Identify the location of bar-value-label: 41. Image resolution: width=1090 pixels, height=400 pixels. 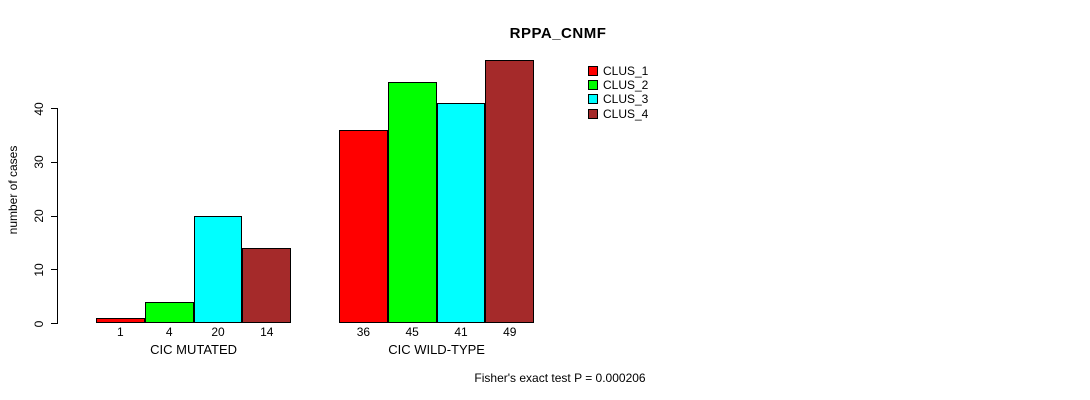
(461, 332).